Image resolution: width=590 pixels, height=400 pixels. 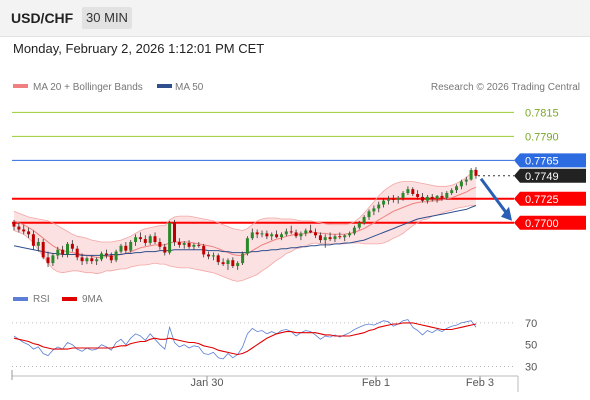 I want to click on copyright-text: Research © 2026 Trading Central, so click(x=505, y=87).